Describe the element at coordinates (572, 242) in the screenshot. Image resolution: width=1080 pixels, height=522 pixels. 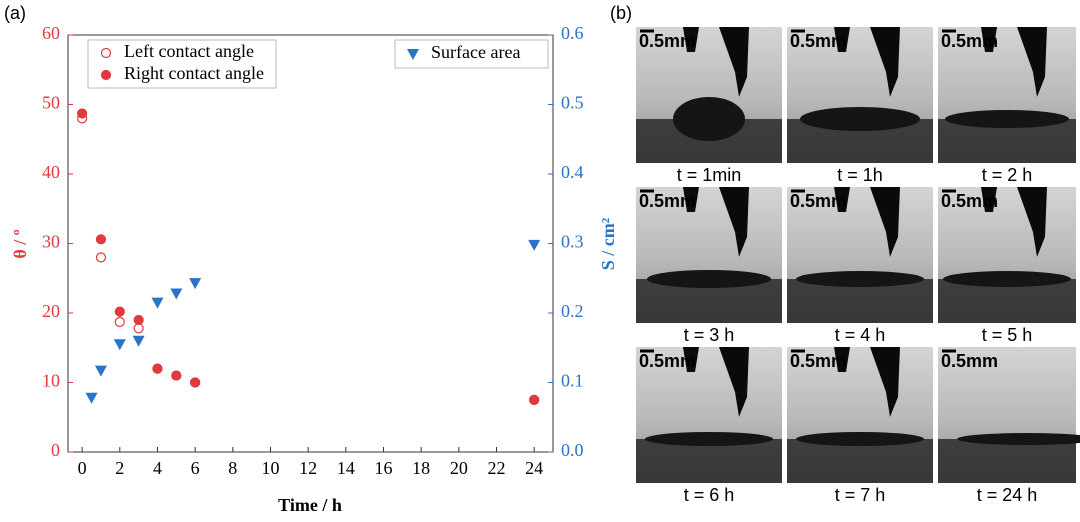
I see `y2-tick-label: 0.3` at that location.